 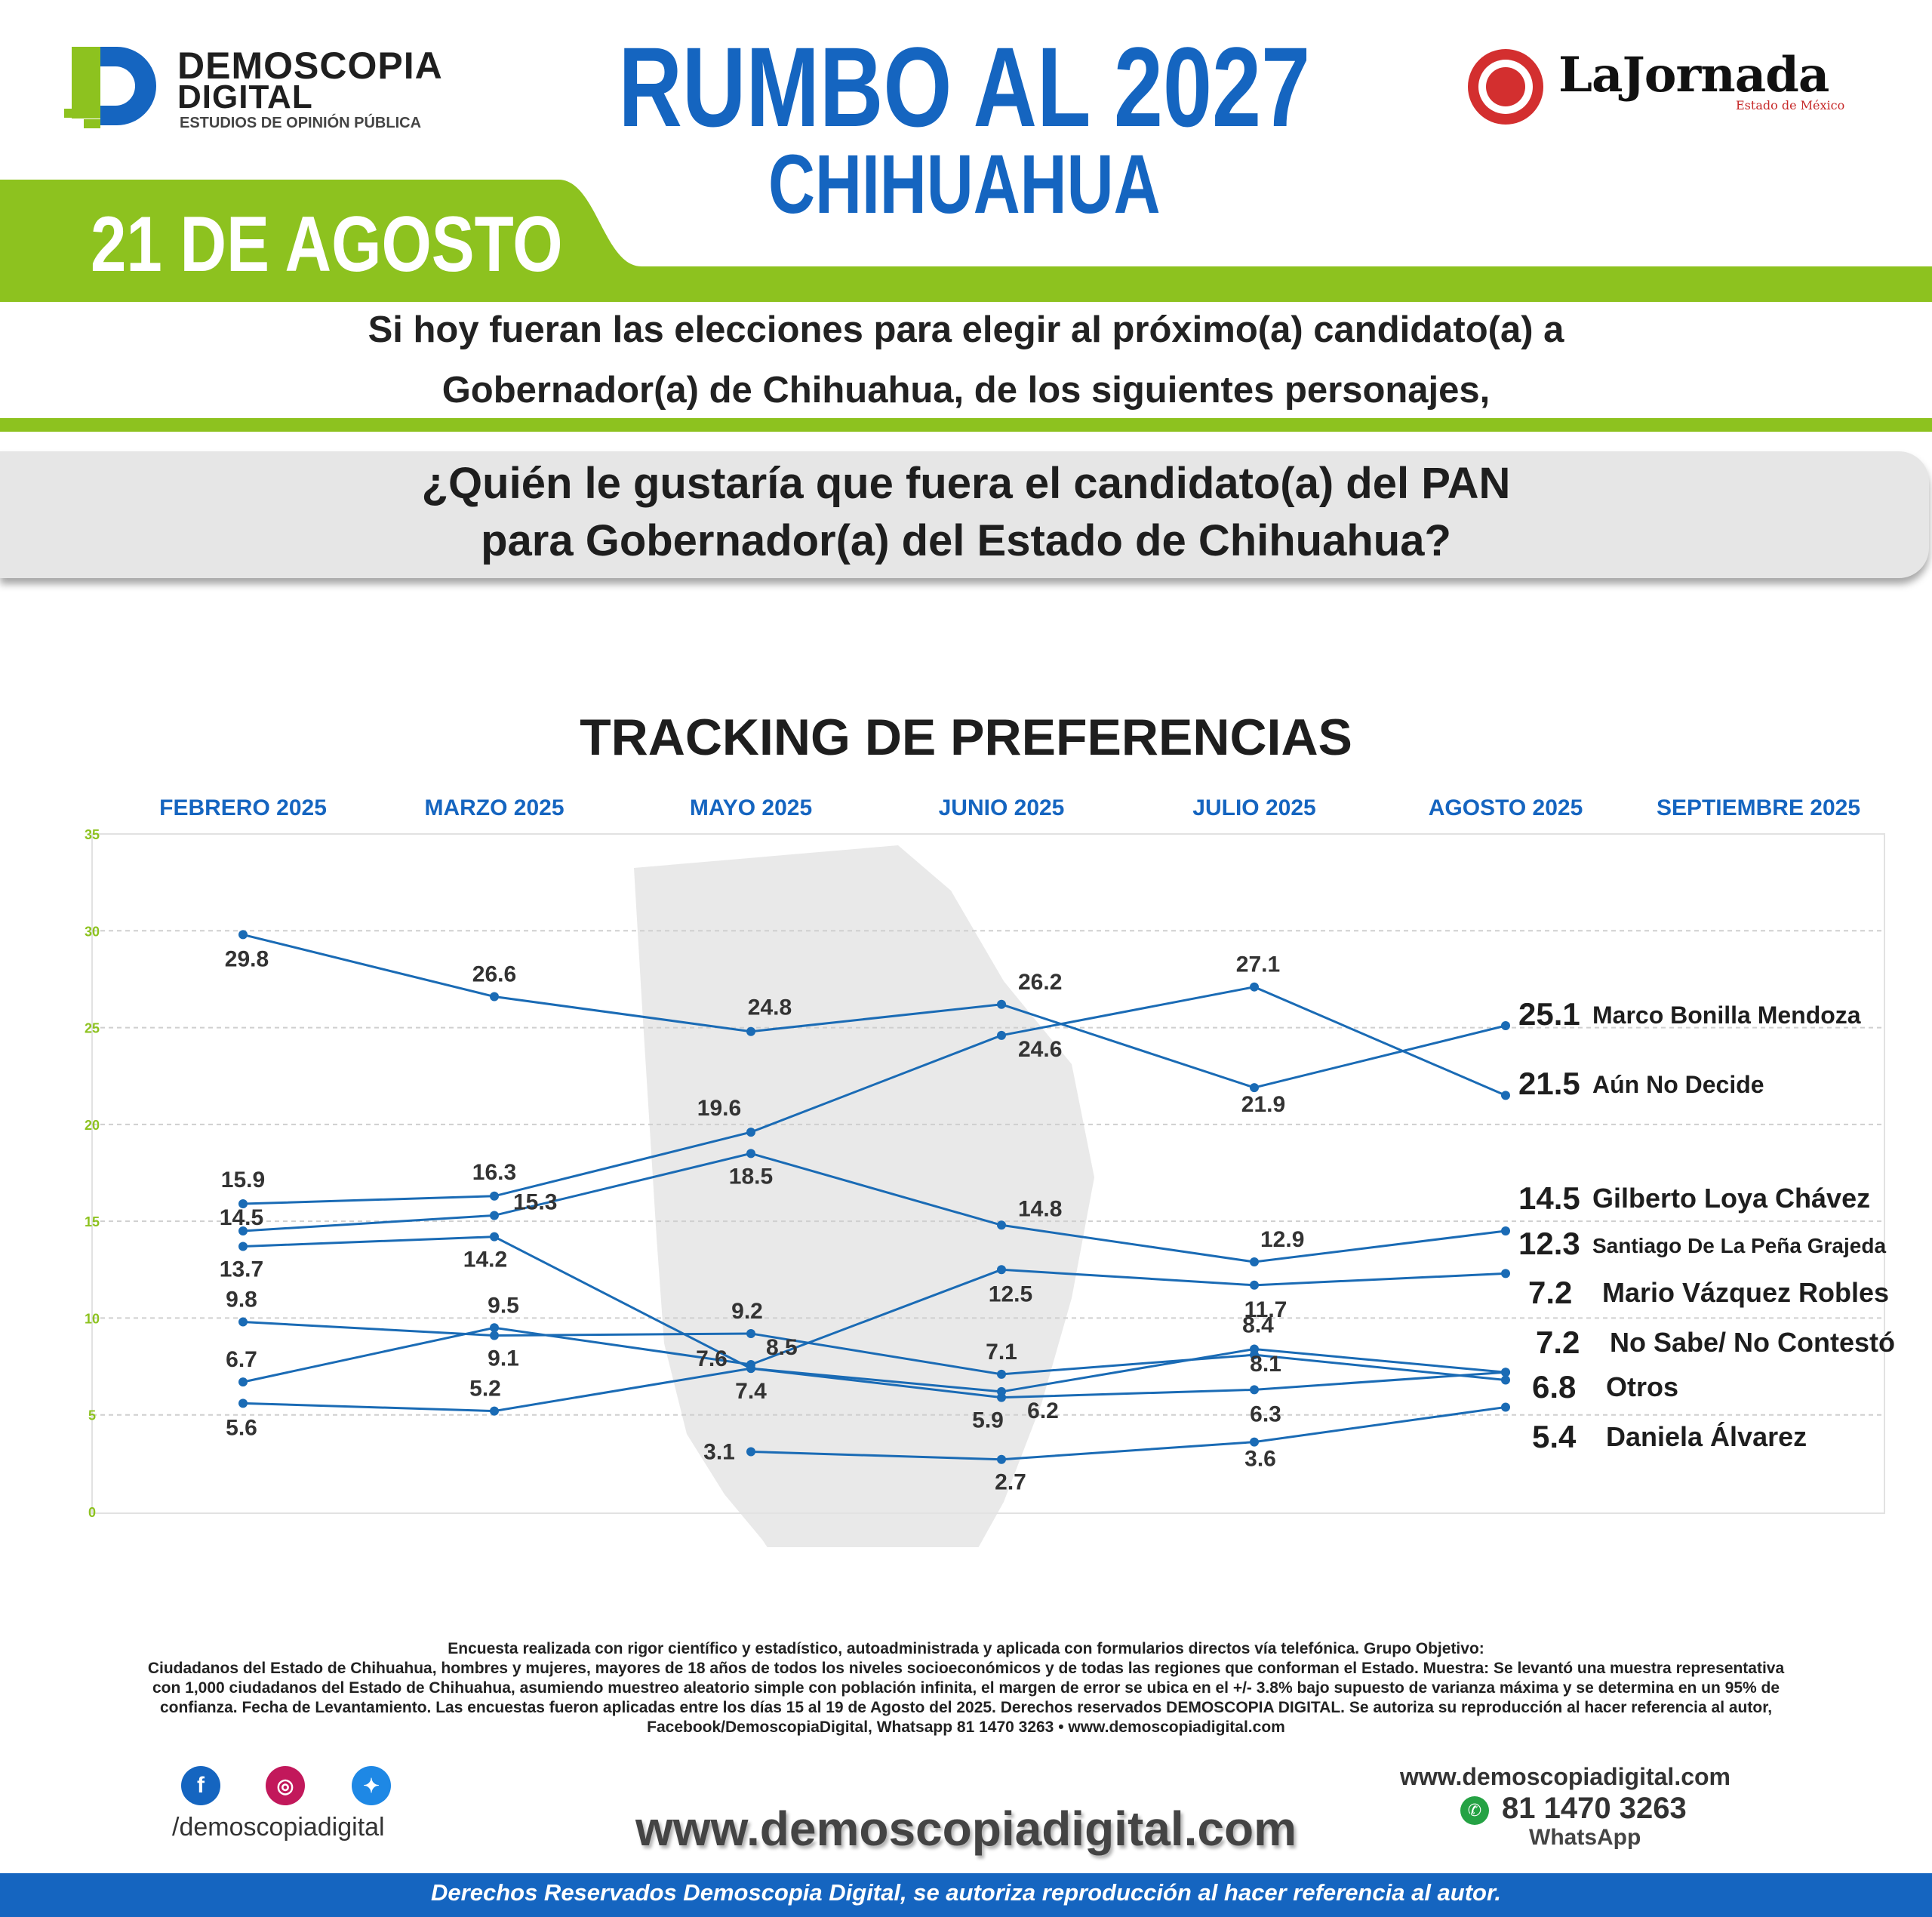 What do you see at coordinates (1758, 808) in the screenshot?
I see `x-category-label: SEPTIEMBRE 2025` at bounding box center [1758, 808].